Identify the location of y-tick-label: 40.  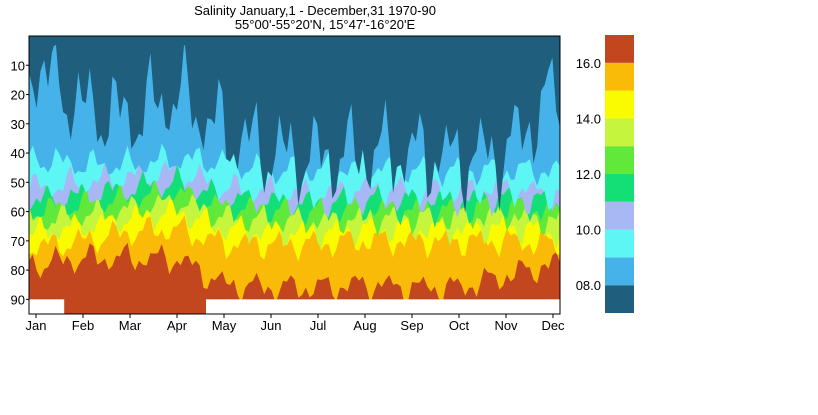
(18, 153).